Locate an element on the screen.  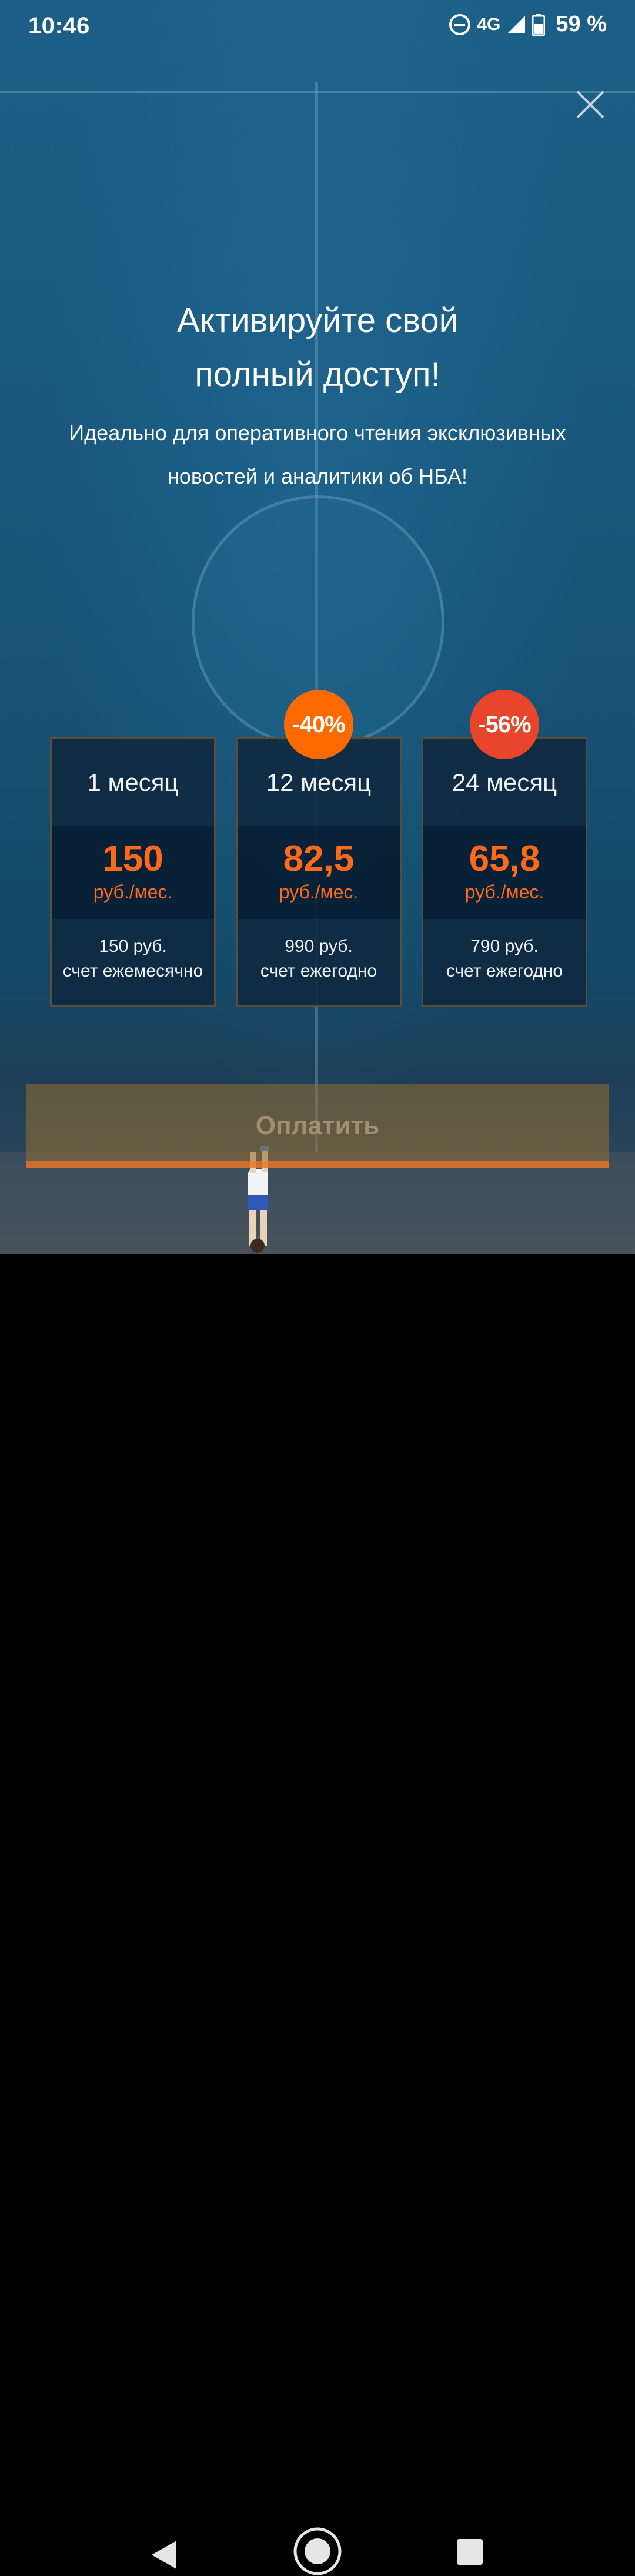
plan-price-block: 65,8 руб./мес. is located at coordinates (504, 873).